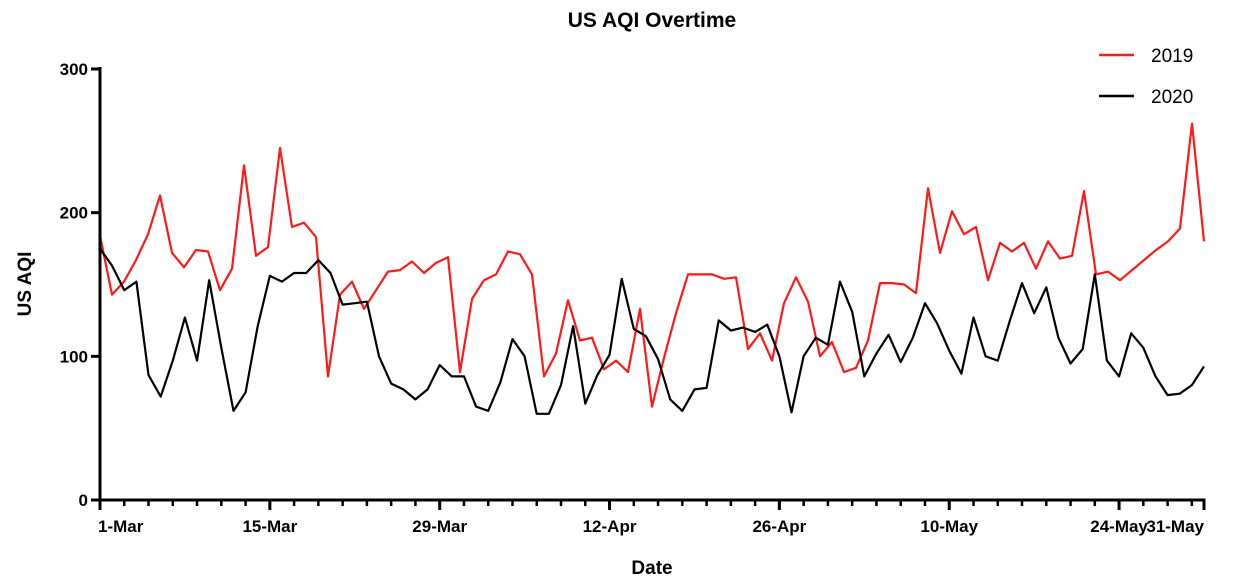 The height and width of the screenshot is (584, 1253). What do you see at coordinates (269, 526) in the screenshot?
I see `x-tick-label: 15-Mar` at bounding box center [269, 526].